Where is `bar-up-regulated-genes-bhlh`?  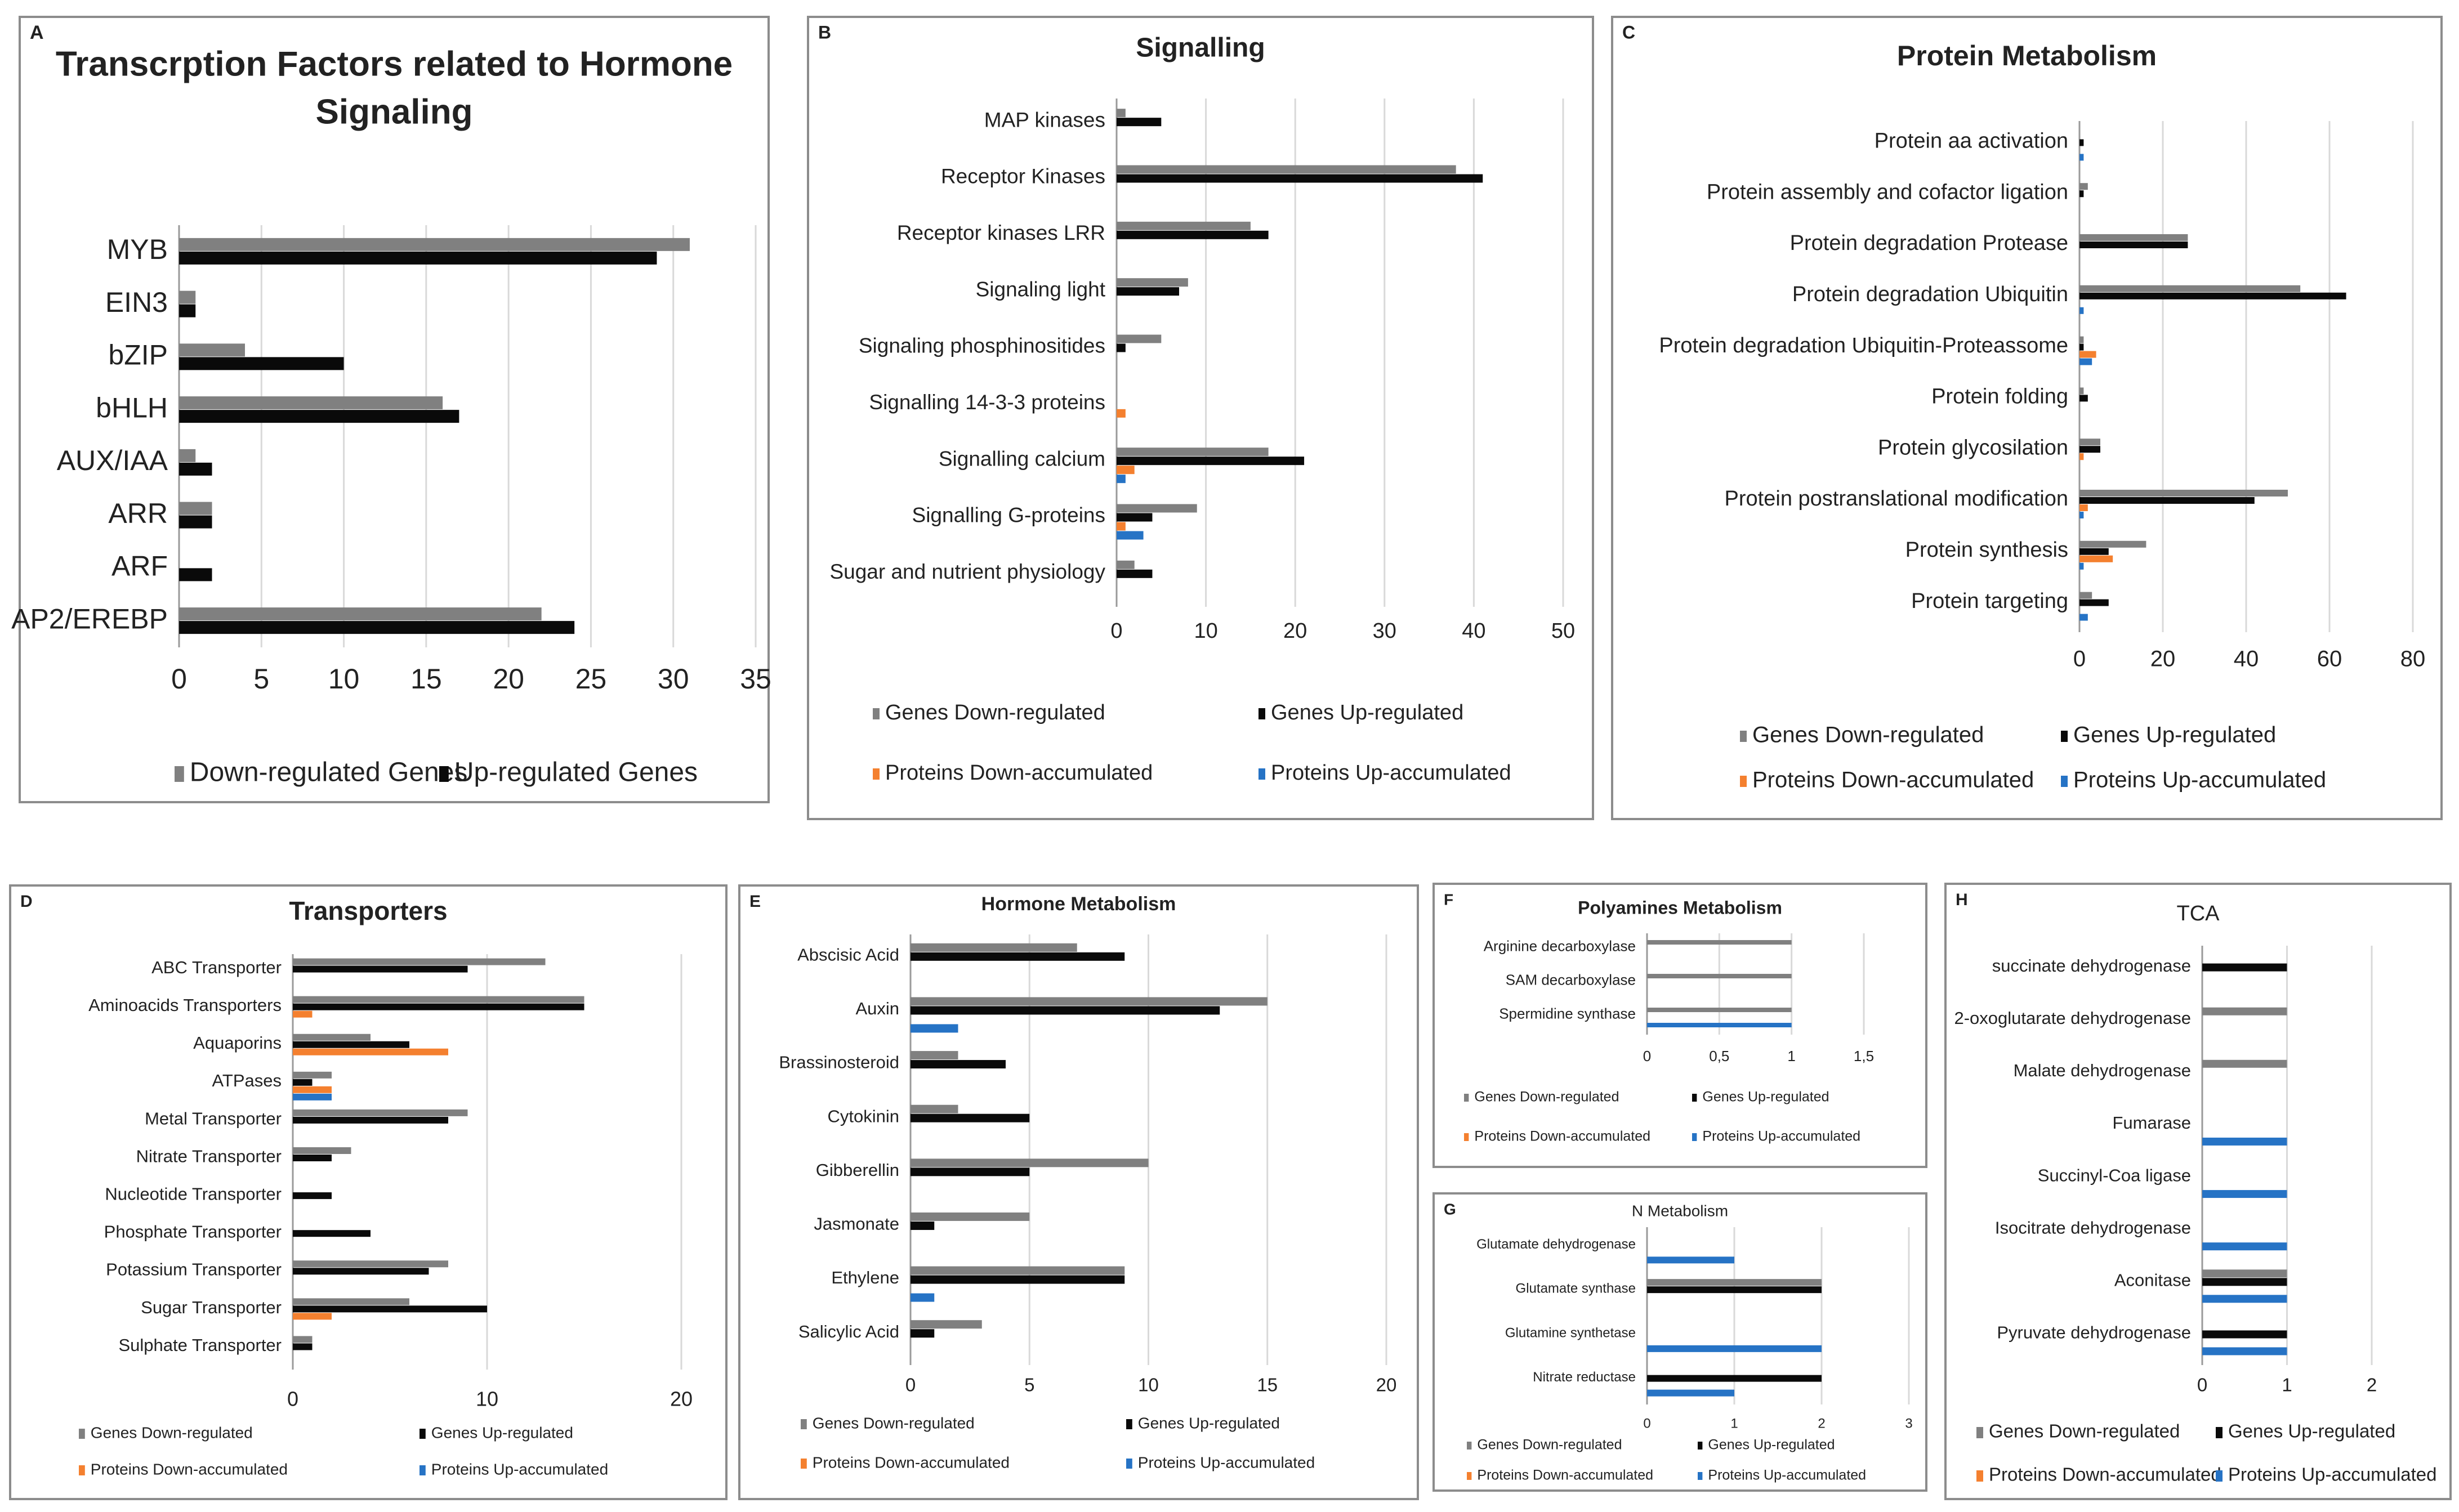 bar-up-regulated-genes-bhlh is located at coordinates (319, 417).